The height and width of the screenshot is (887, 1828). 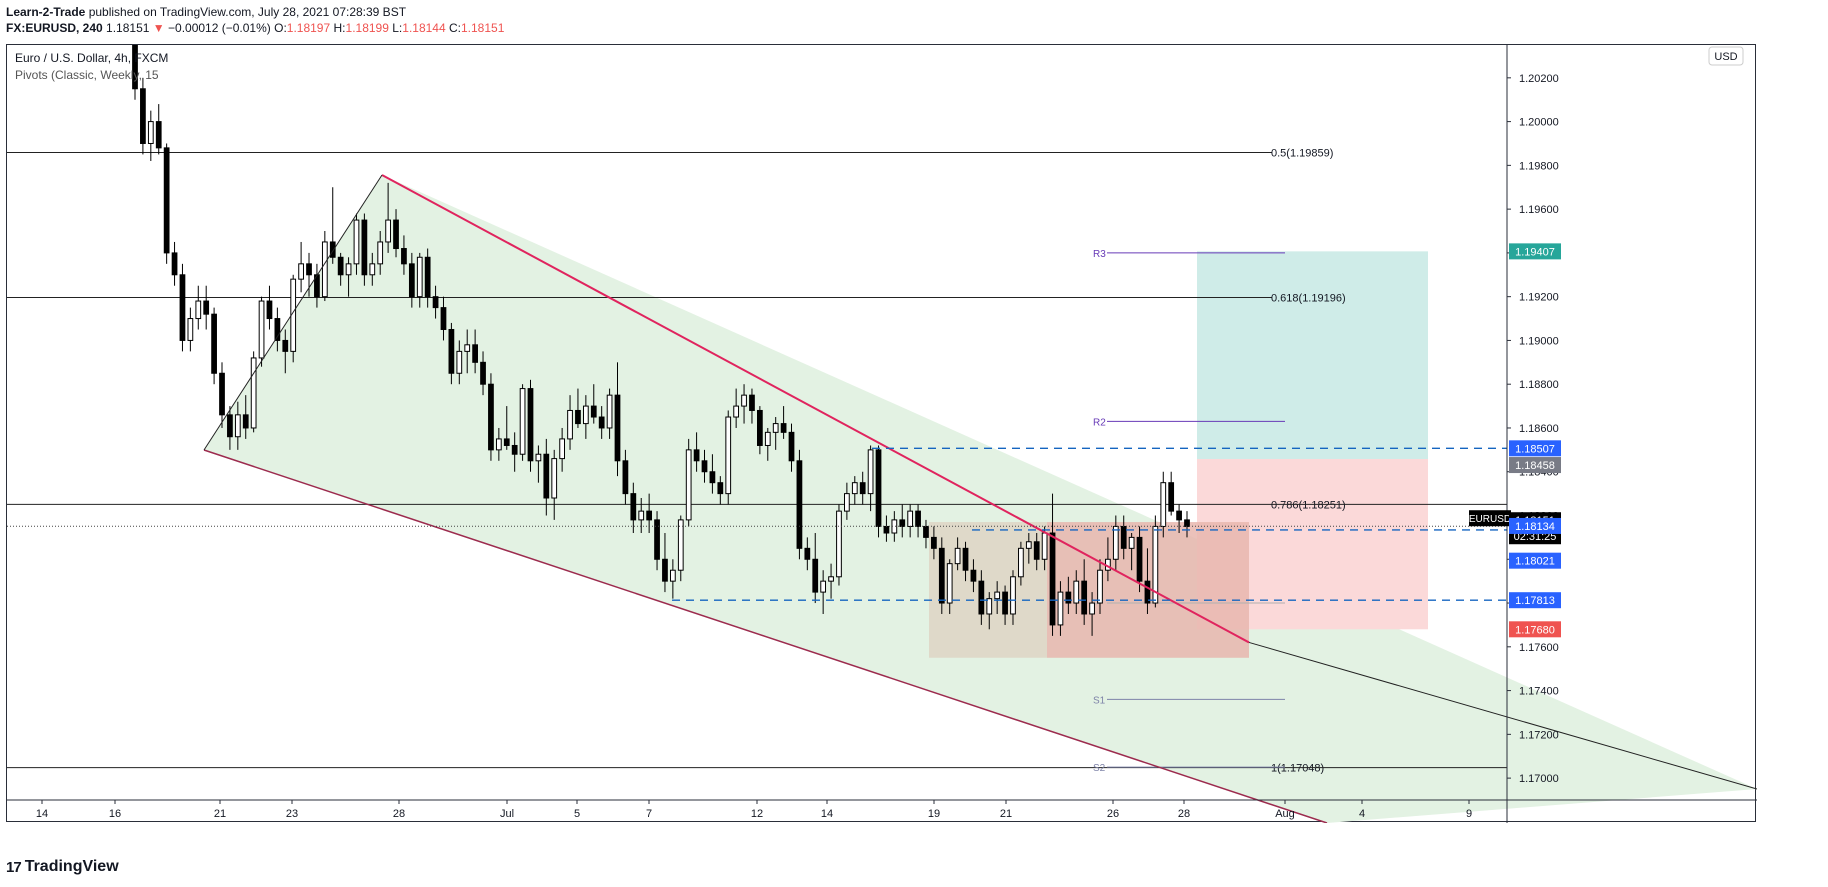 I want to click on legend-title: Euro / U.S. Dollar, 4h, FXCM, so click(x=91, y=58).